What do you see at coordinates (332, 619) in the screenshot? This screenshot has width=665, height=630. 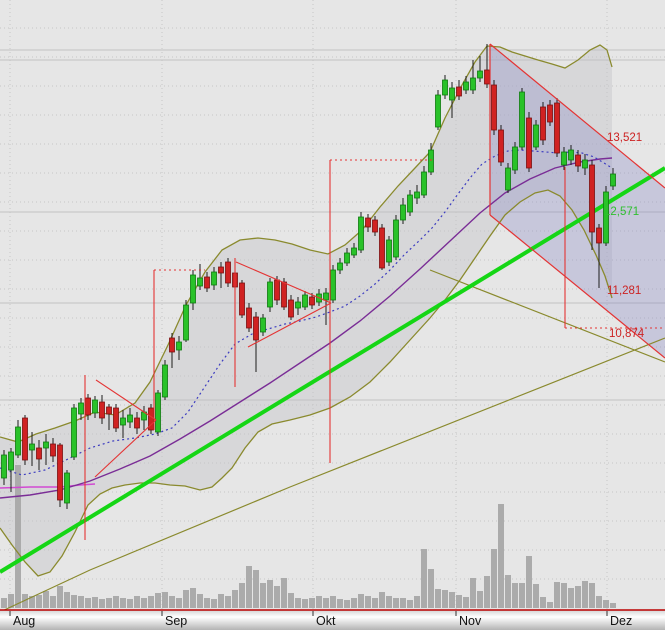 I see `x-axis: Aug Sep Okt Nov Dez` at bounding box center [332, 619].